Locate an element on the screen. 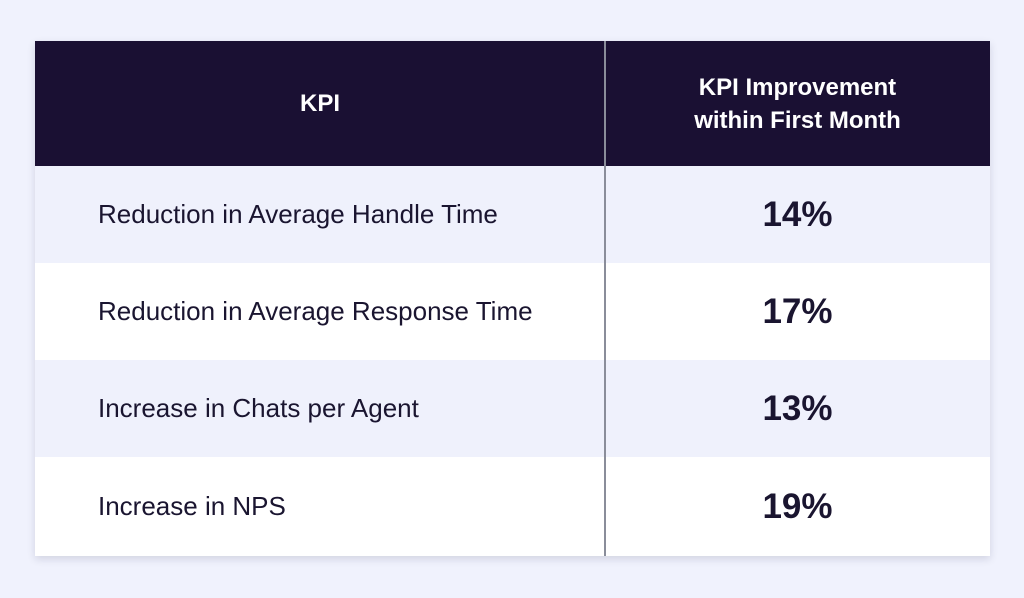  row-kpi-label: Reduction in Average Handle Time is located at coordinates (298, 214).